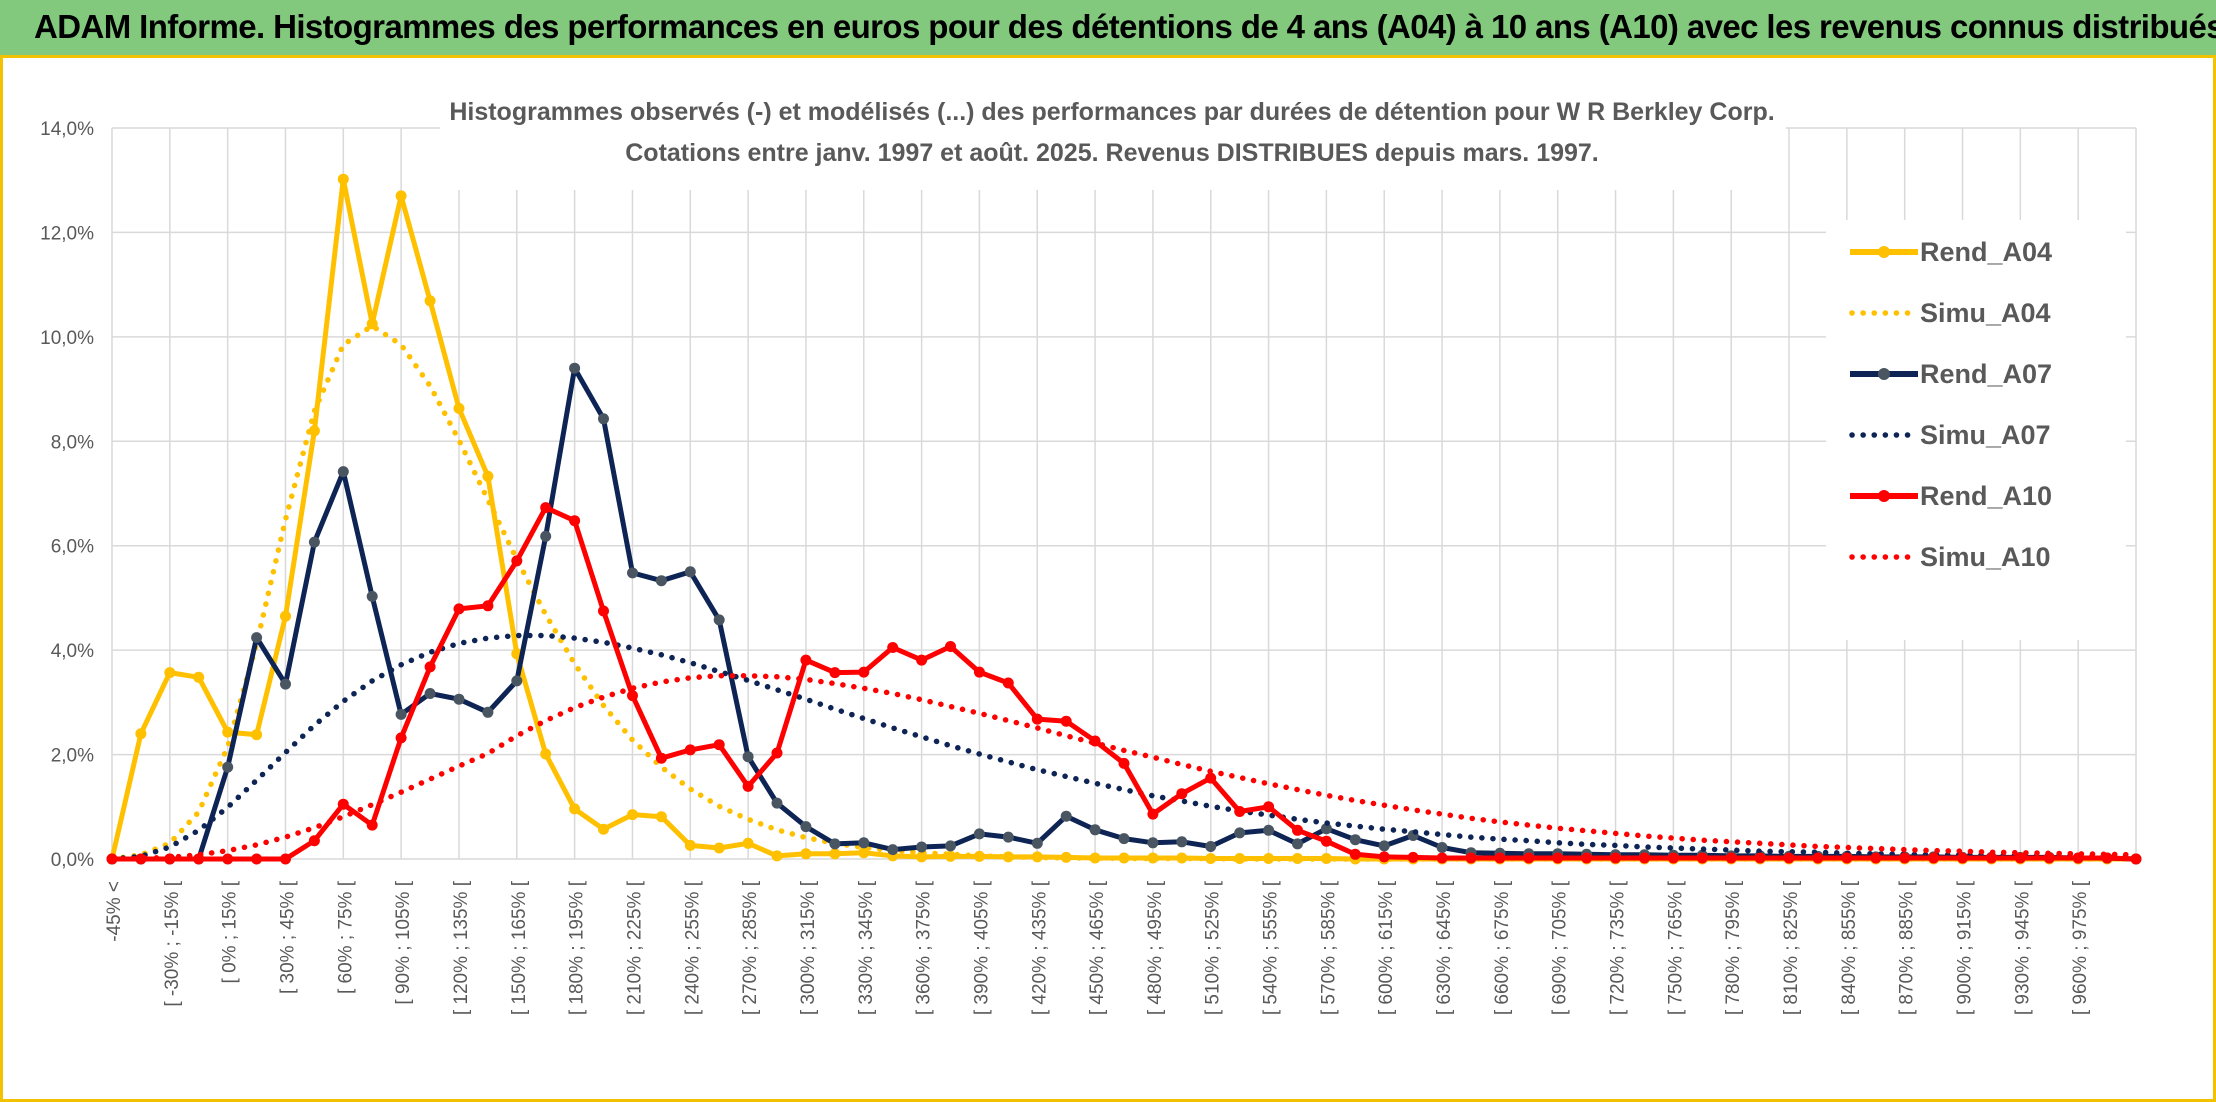  Describe the element at coordinates (1213, 947) in the screenshot. I see `x-tick-label: [ 510% ; 525% [` at that location.